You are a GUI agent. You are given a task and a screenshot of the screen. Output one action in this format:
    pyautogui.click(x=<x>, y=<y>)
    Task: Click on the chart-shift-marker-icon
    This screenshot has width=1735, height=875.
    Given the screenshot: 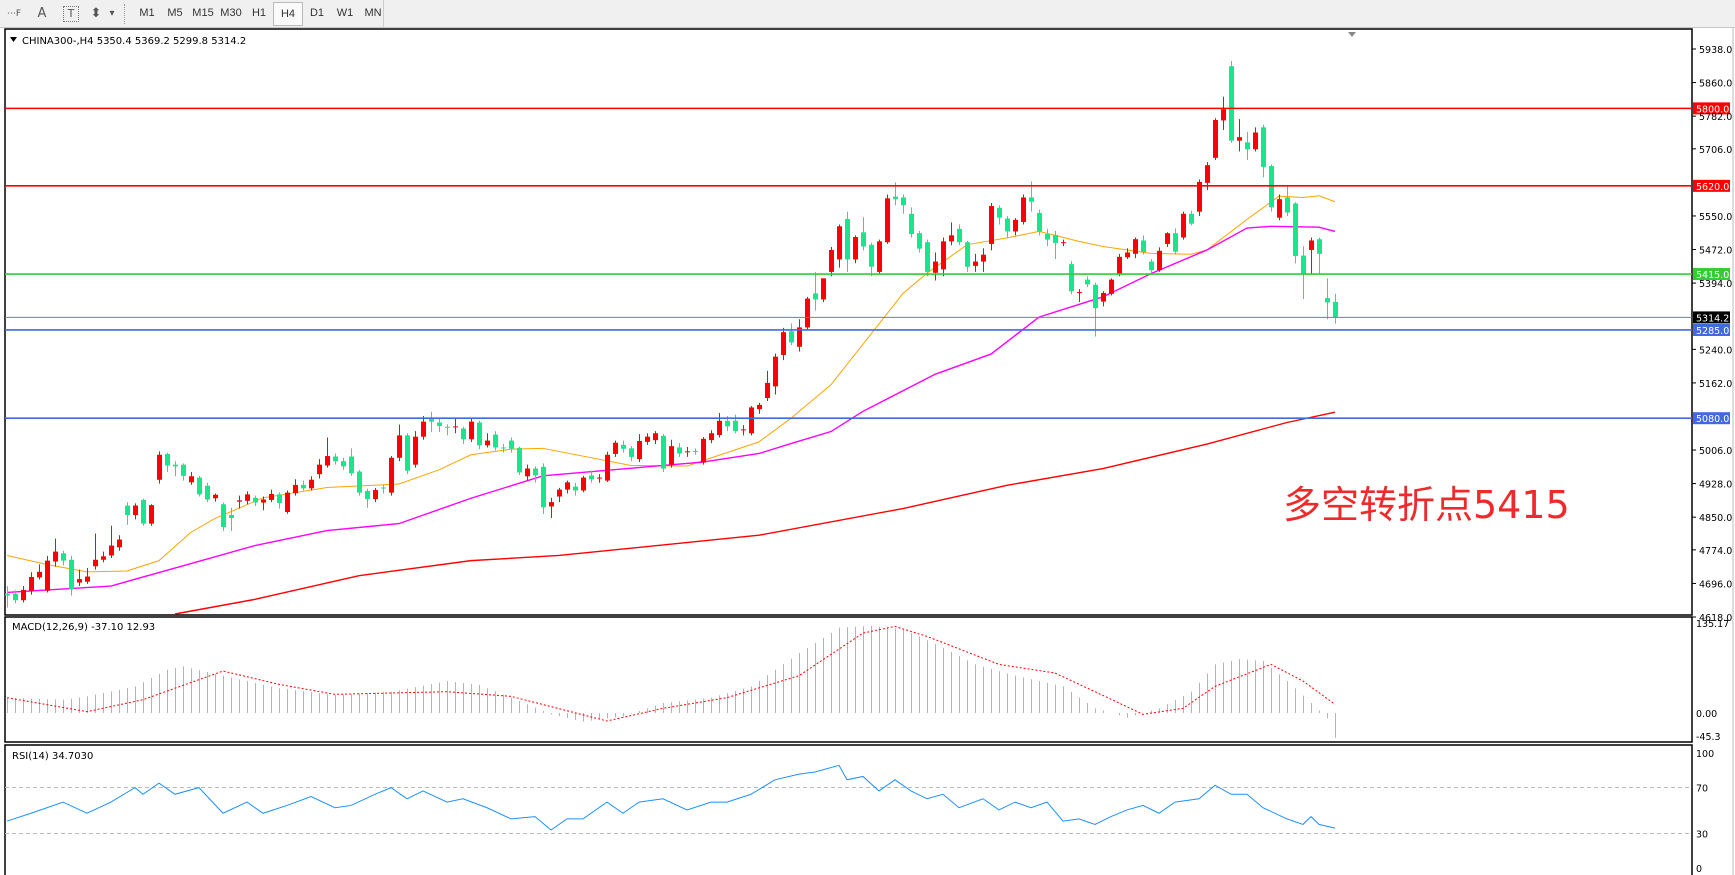 What is the action you would take?
    pyautogui.click(x=1352, y=34)
    